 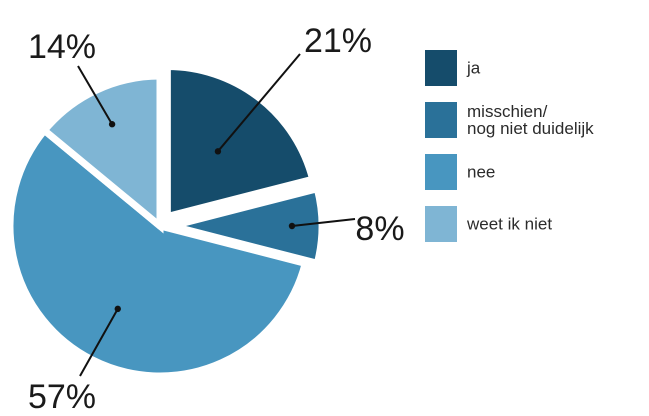 What do you see at coordinates (101, 153) in the screenshot?
I see `pie-slice-weet-ik-niet` at bounding box center [101, 153].